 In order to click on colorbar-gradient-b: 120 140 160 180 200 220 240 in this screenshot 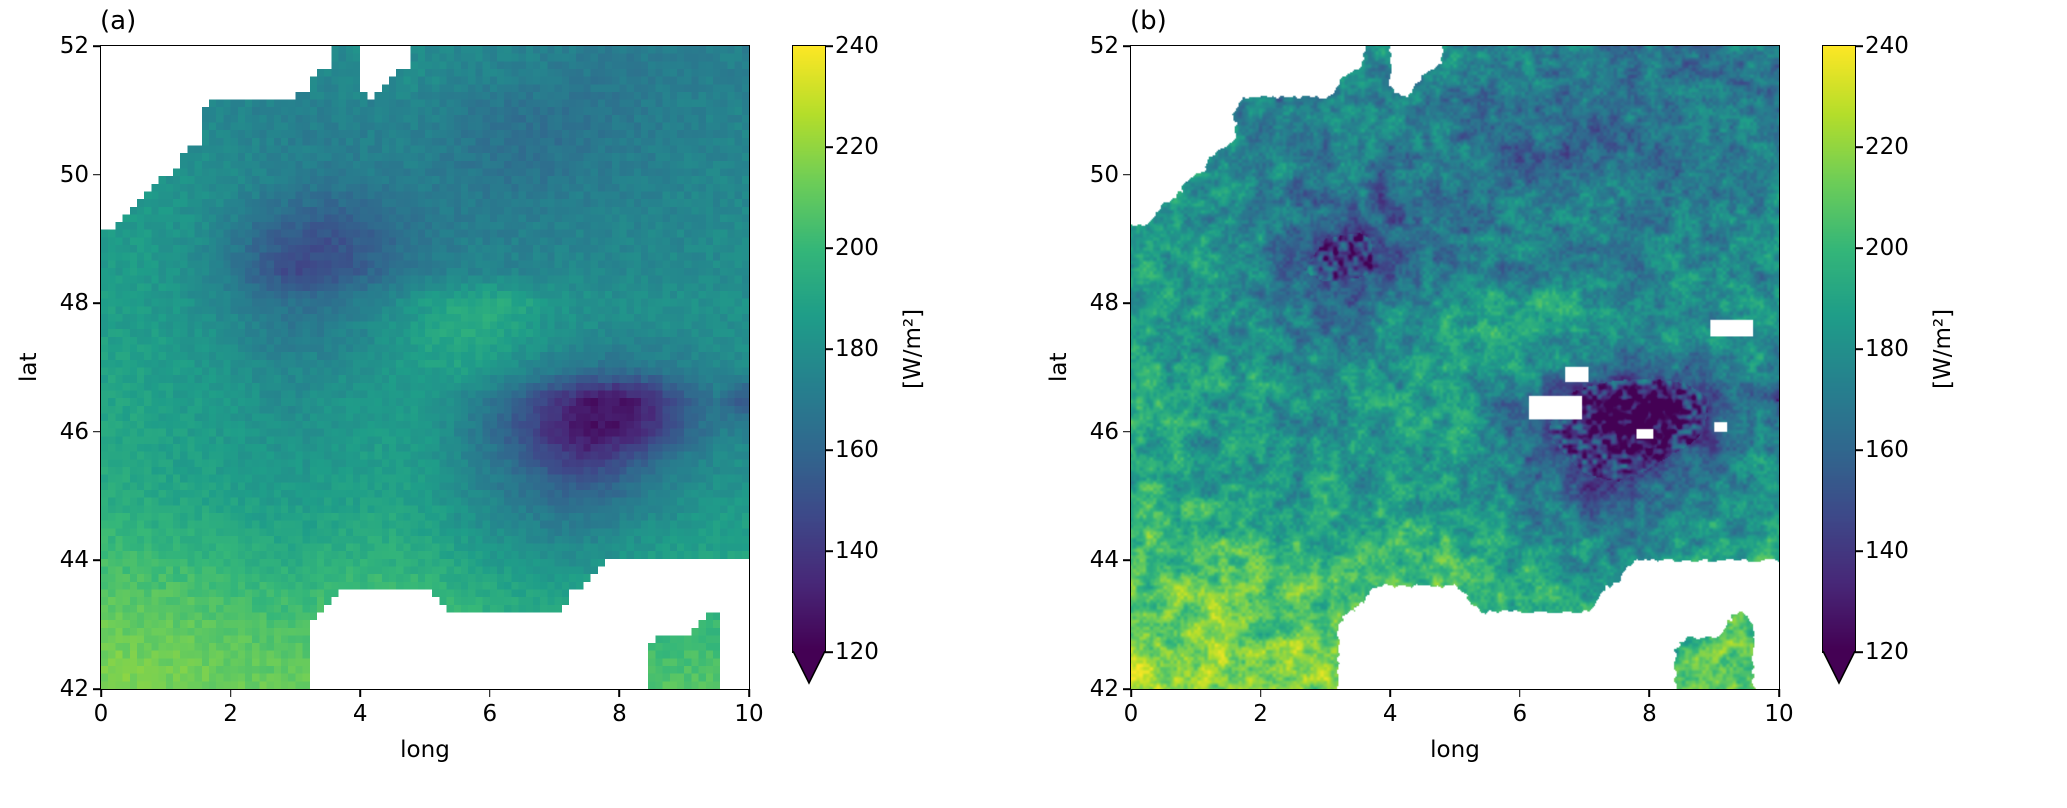, I will do `click(1865, 349)`.